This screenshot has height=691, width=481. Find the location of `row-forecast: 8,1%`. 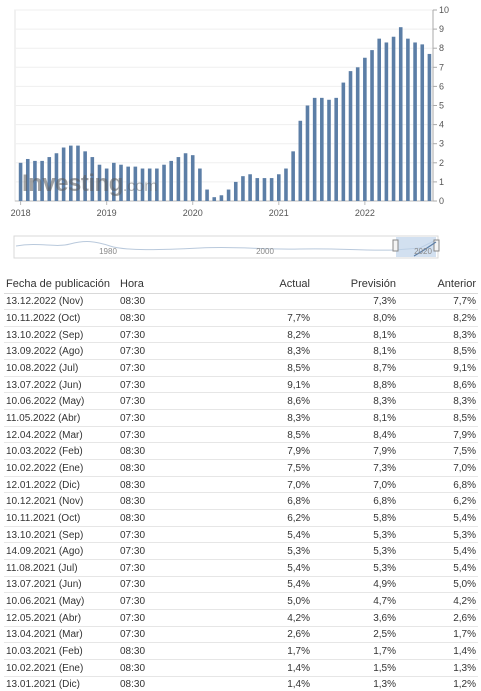

row-forecast: 8,1% is located at coordinates (353, 351).